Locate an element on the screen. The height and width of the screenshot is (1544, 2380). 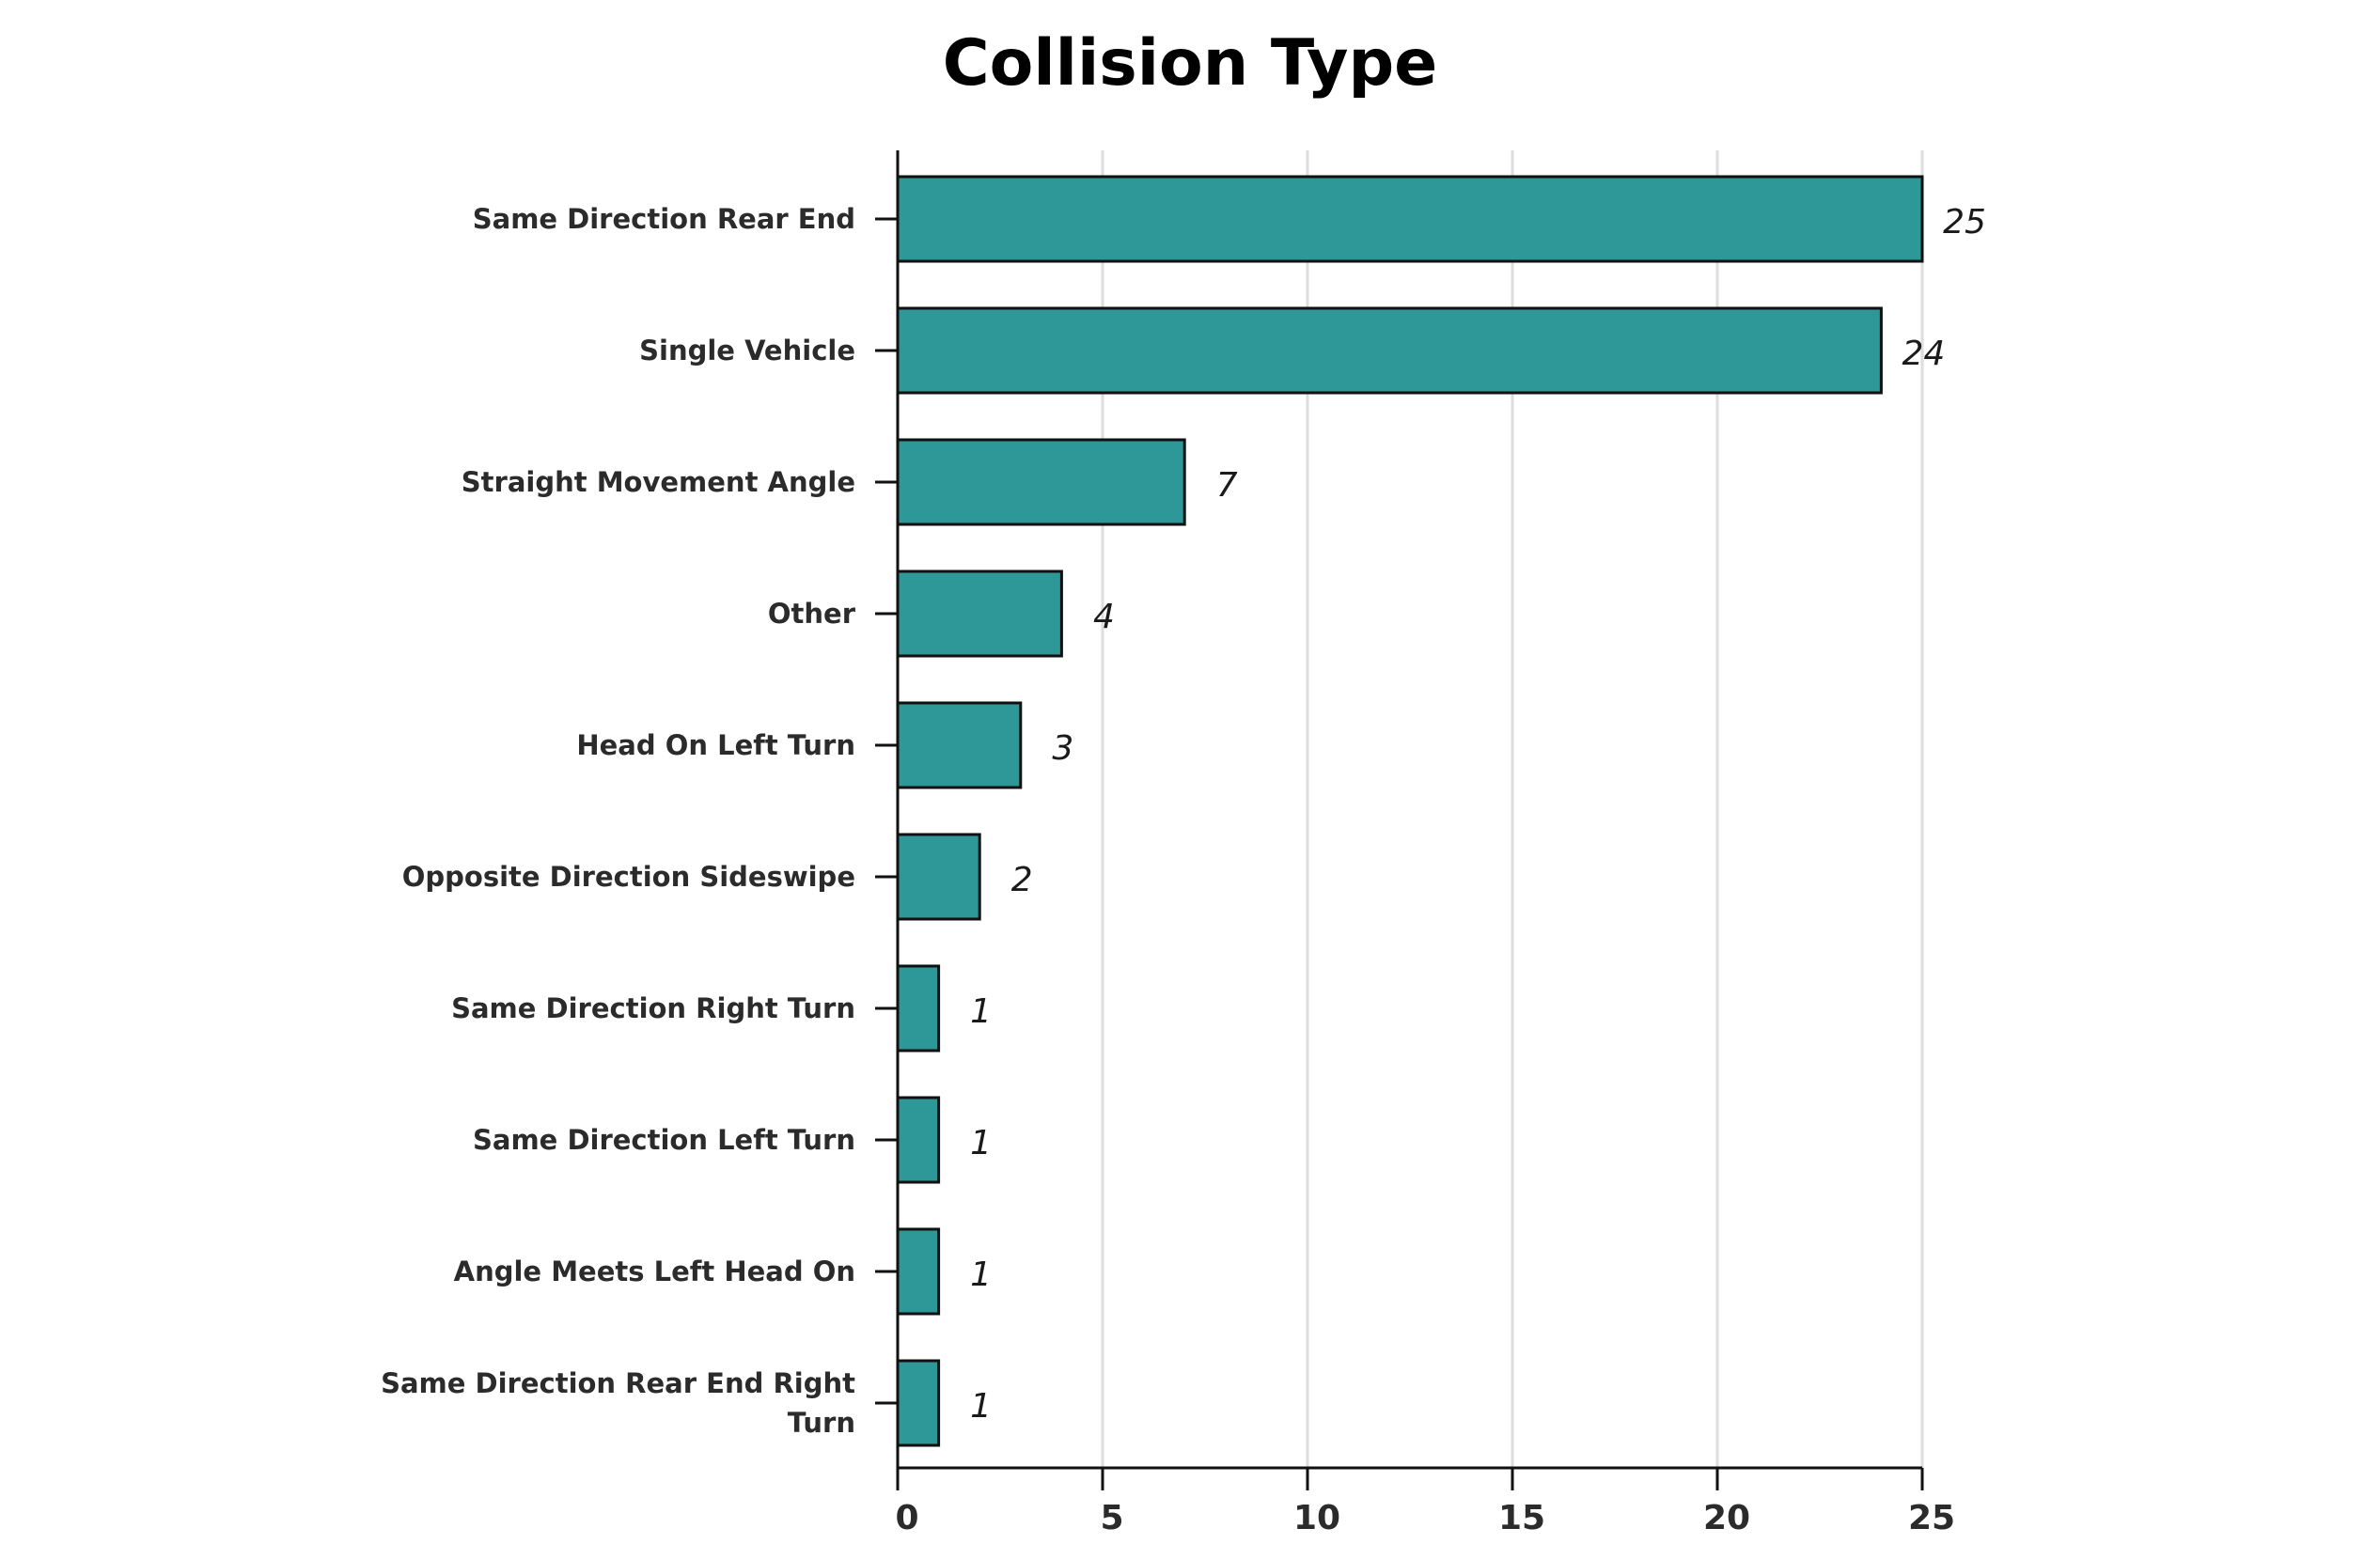
x-tick-label-15: 15 is located at coordinates (1521, 1518).